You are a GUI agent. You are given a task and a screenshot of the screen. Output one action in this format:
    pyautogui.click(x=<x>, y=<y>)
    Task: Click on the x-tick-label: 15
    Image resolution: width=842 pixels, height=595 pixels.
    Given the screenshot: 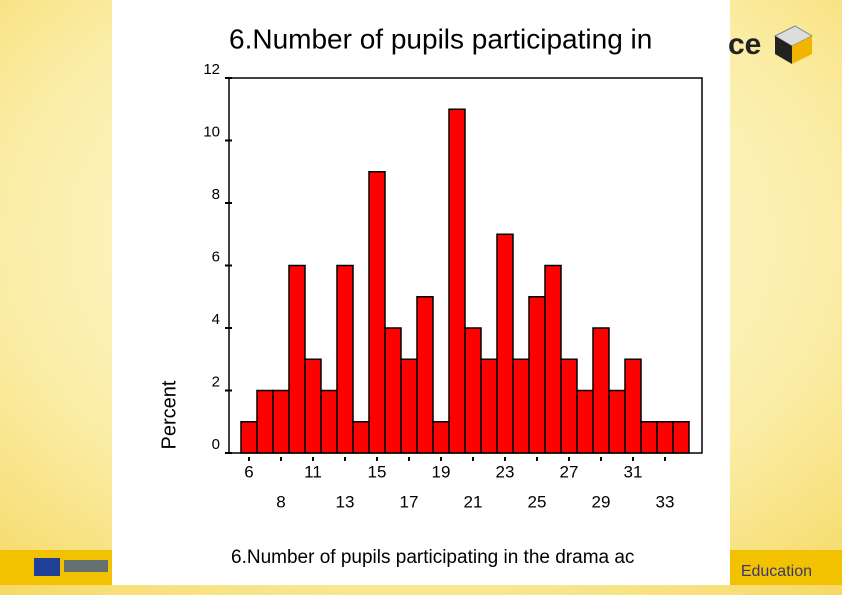 What is the action you would take?
    pyautogui.click(x=377, y=471)
    